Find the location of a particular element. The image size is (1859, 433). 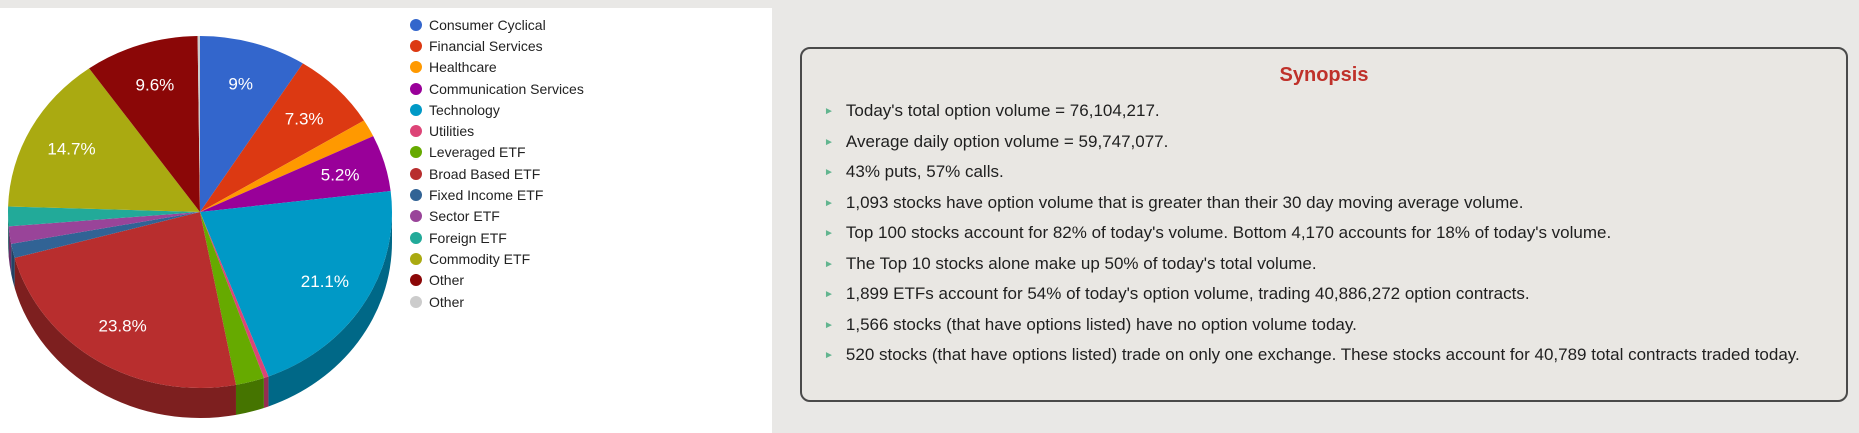

pie-slice-consumer-cyclical is located at coordinates (251, 124).